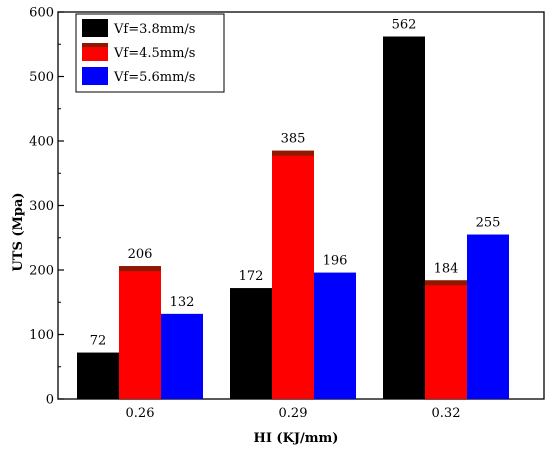  I want to click on y-tick-label: 500, so click(41, 77).